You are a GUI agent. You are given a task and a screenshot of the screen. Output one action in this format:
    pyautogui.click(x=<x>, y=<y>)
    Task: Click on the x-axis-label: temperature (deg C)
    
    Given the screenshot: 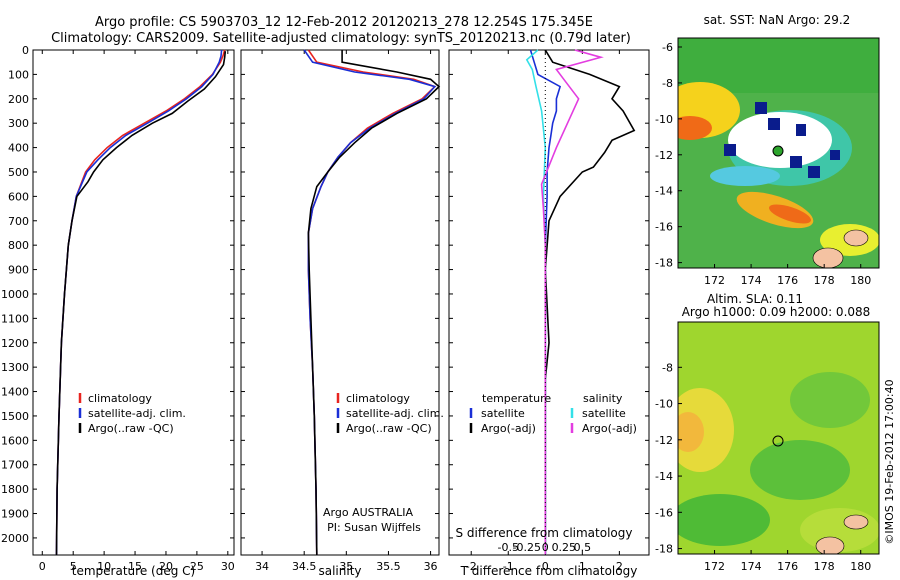 What is the action you would take?
    pyautogui.click(x=133, y=571)
    